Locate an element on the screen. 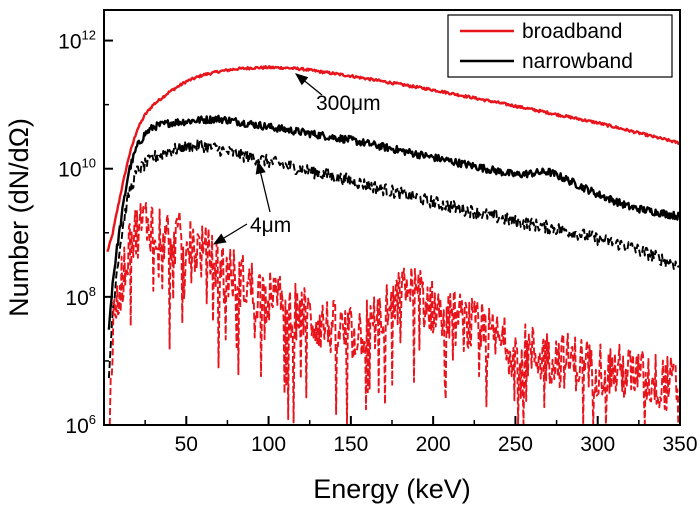 The height and width of the screenshot is (516, 700). x-tick-label: 50 is located at coordinates (186, 444).